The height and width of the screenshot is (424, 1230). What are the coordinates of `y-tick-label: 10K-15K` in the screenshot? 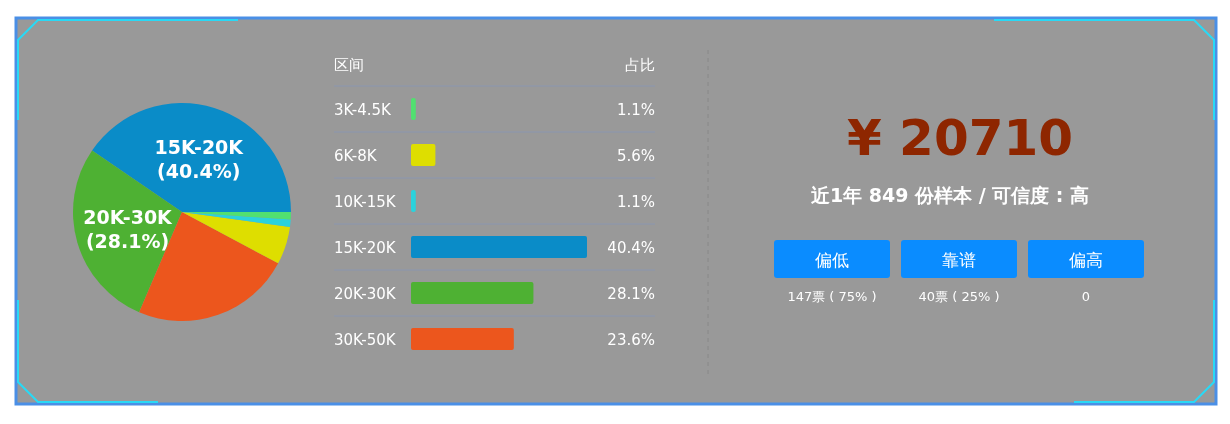 It's located at (365, 202).